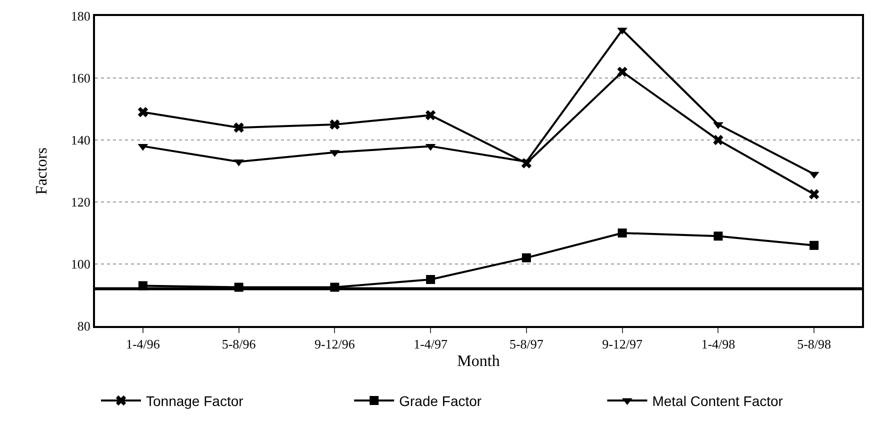  Describe the element at coordinates (478, 361) in the screenshot. I see `x-axis-title: Month` at that location.